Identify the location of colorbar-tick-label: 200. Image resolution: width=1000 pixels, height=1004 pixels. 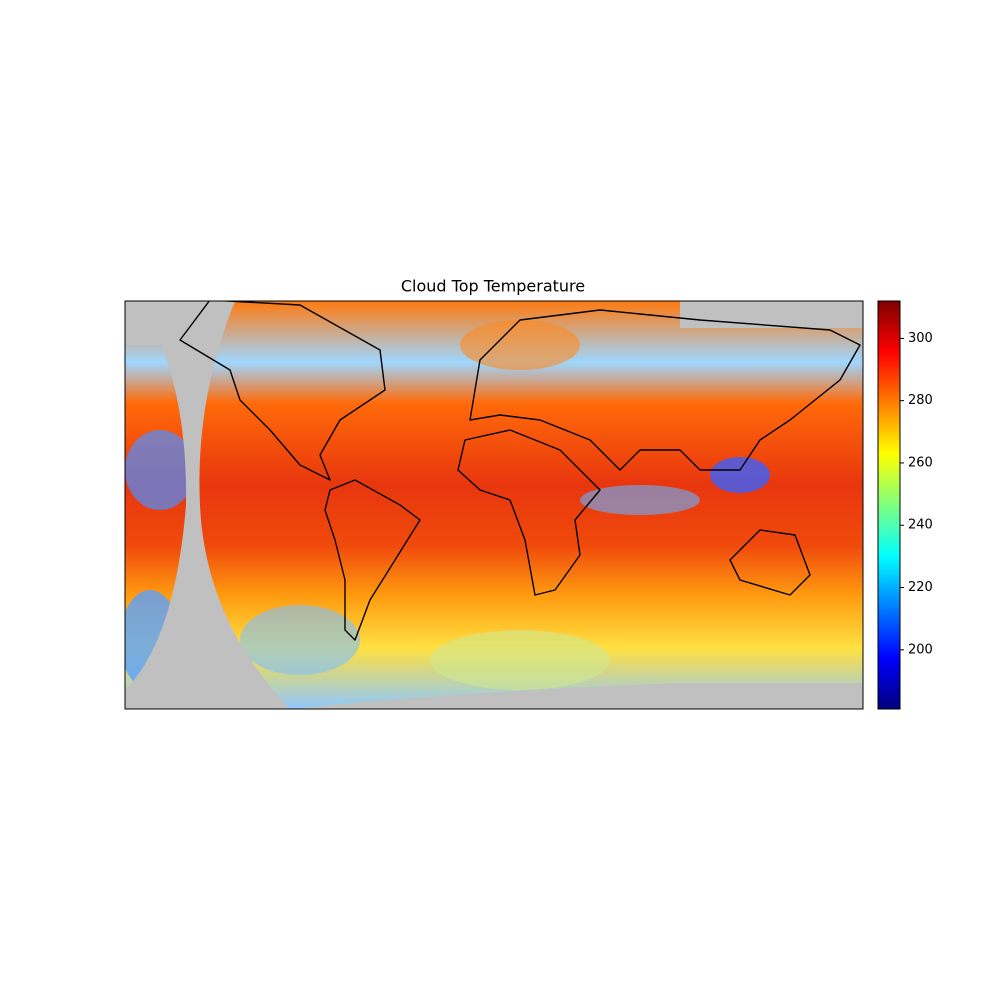
(920, 649).